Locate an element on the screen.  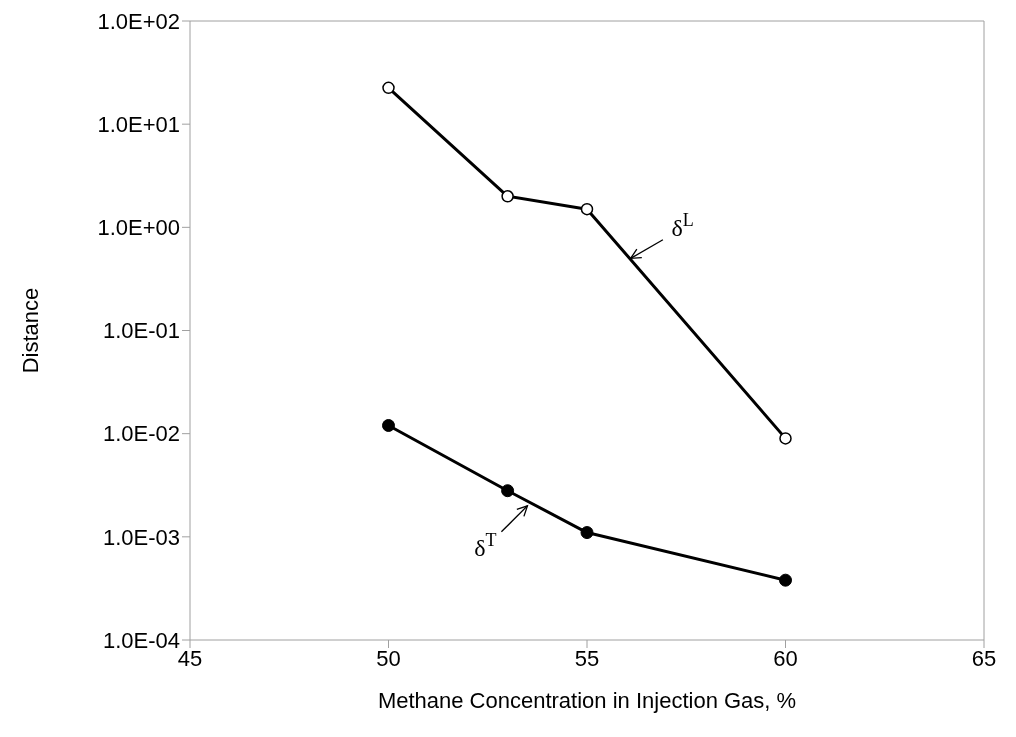
x-tick-label: 65 is located at coordinates (984, 658).